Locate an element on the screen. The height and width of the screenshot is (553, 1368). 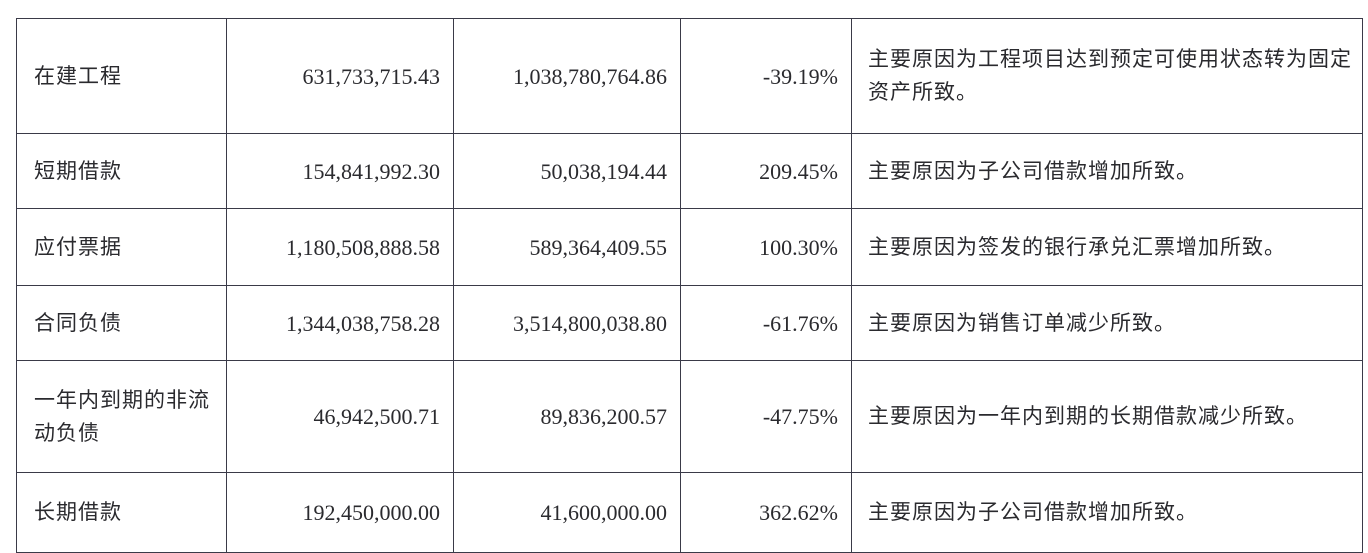
previous-amount-cell: 41,600,000.00 is located at coordinates (567, 512).